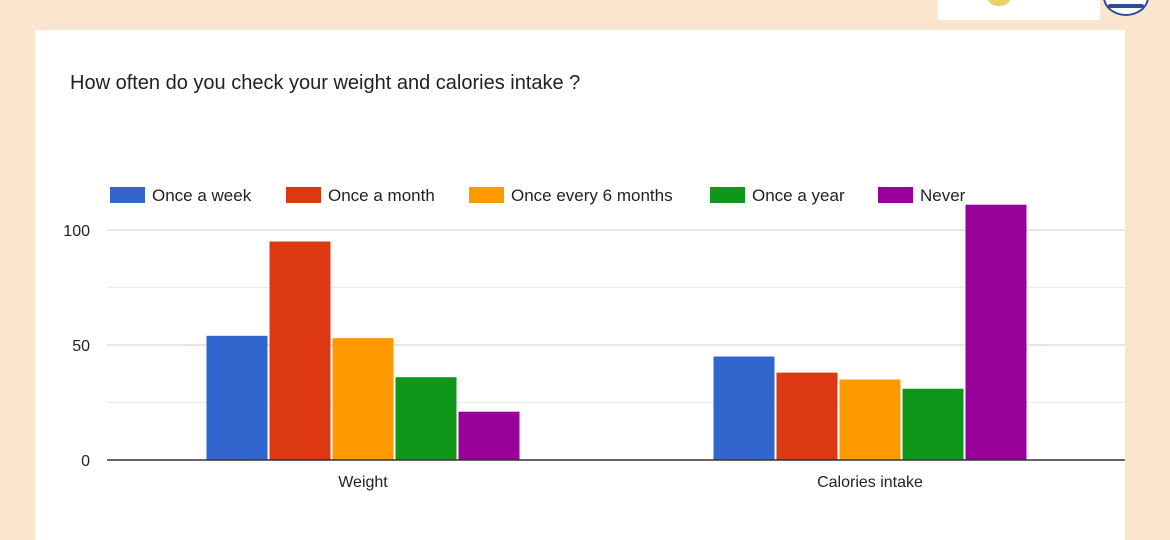 The width and height of the screenshot is (1170, 540). What do you see at coordinates (85, 461) in the screenshot?
I see `y-tick-label: 0` at bounding box center [85, 461].